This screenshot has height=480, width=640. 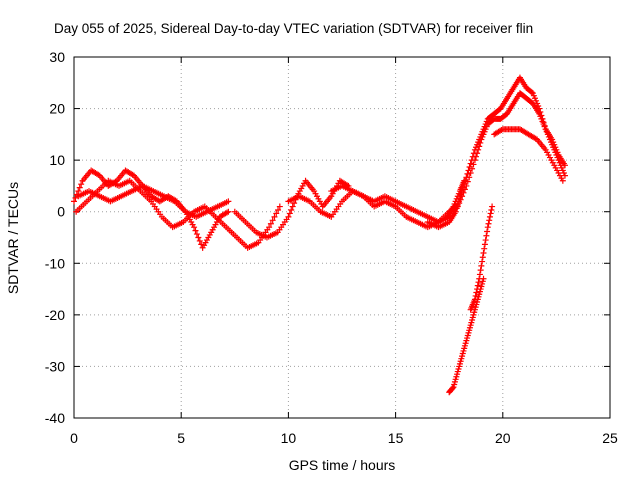 I want to click on x-tick-label: 10, so click(x=289, y=438).